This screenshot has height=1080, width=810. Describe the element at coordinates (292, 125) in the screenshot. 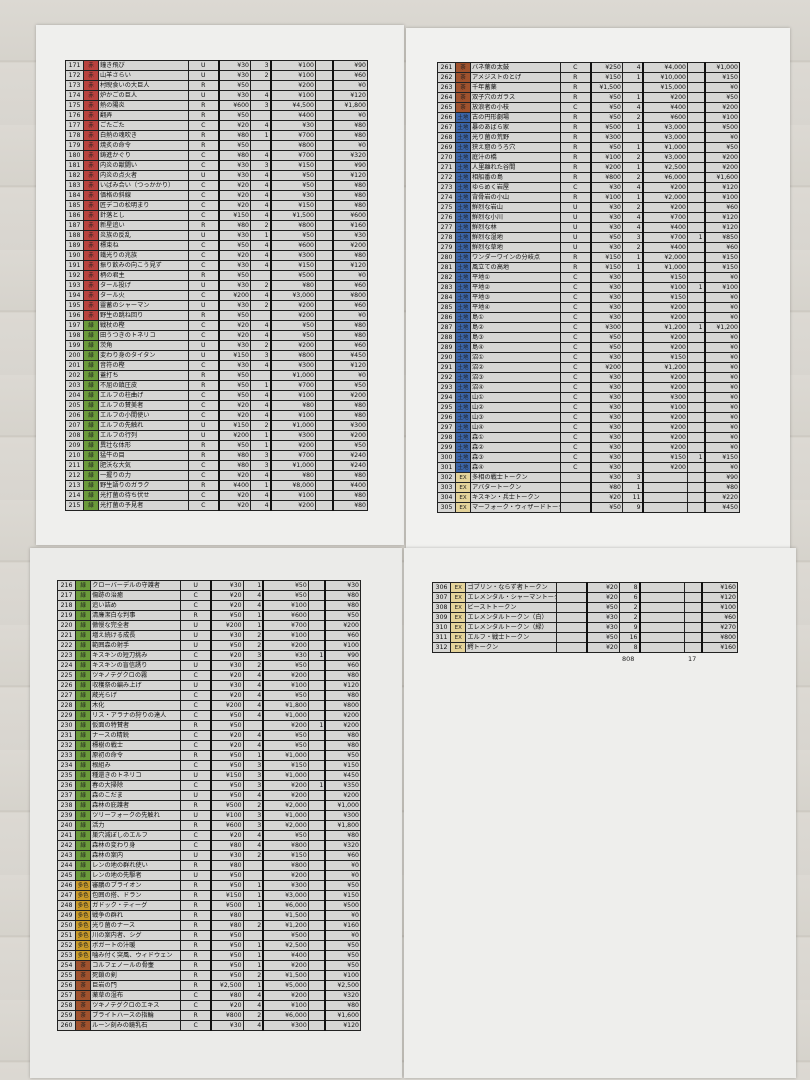

I see `market-price: ¥30` at that location.